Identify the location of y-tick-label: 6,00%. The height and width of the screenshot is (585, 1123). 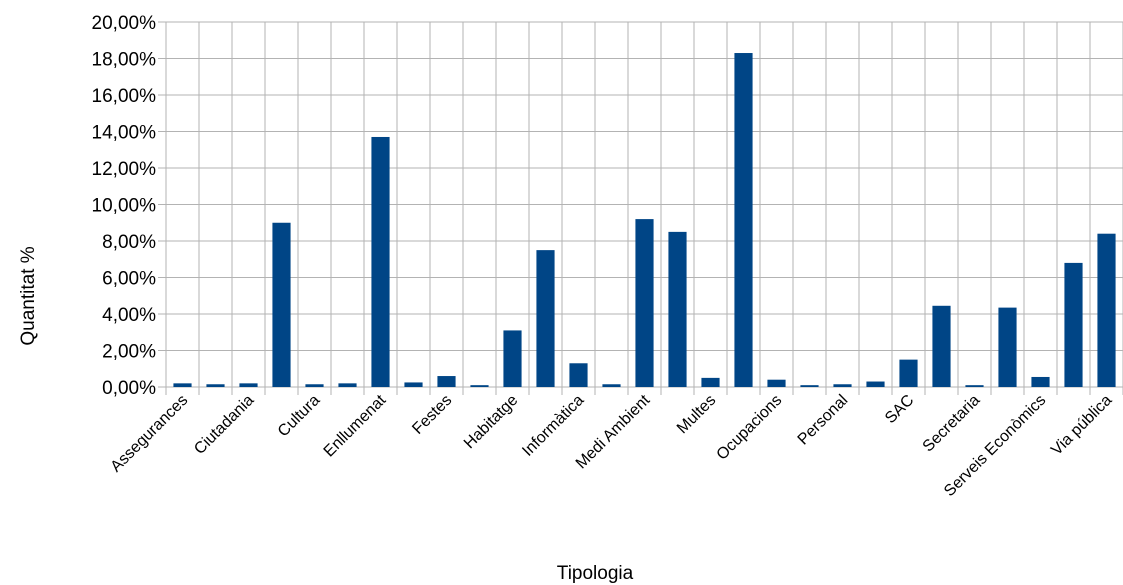
(129, 279).